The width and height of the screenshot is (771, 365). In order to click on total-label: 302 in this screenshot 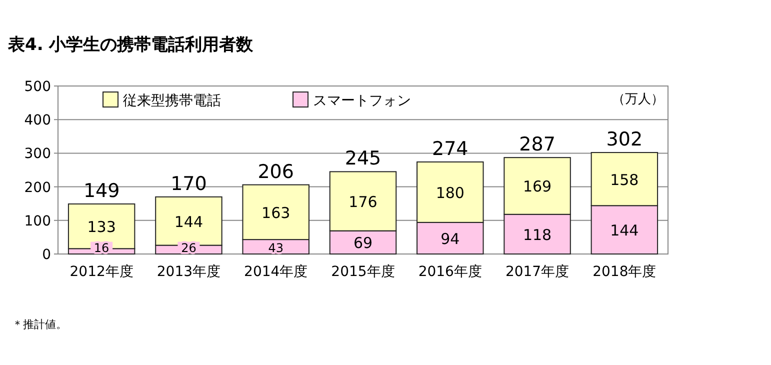, I will do `click(624, 139)`.